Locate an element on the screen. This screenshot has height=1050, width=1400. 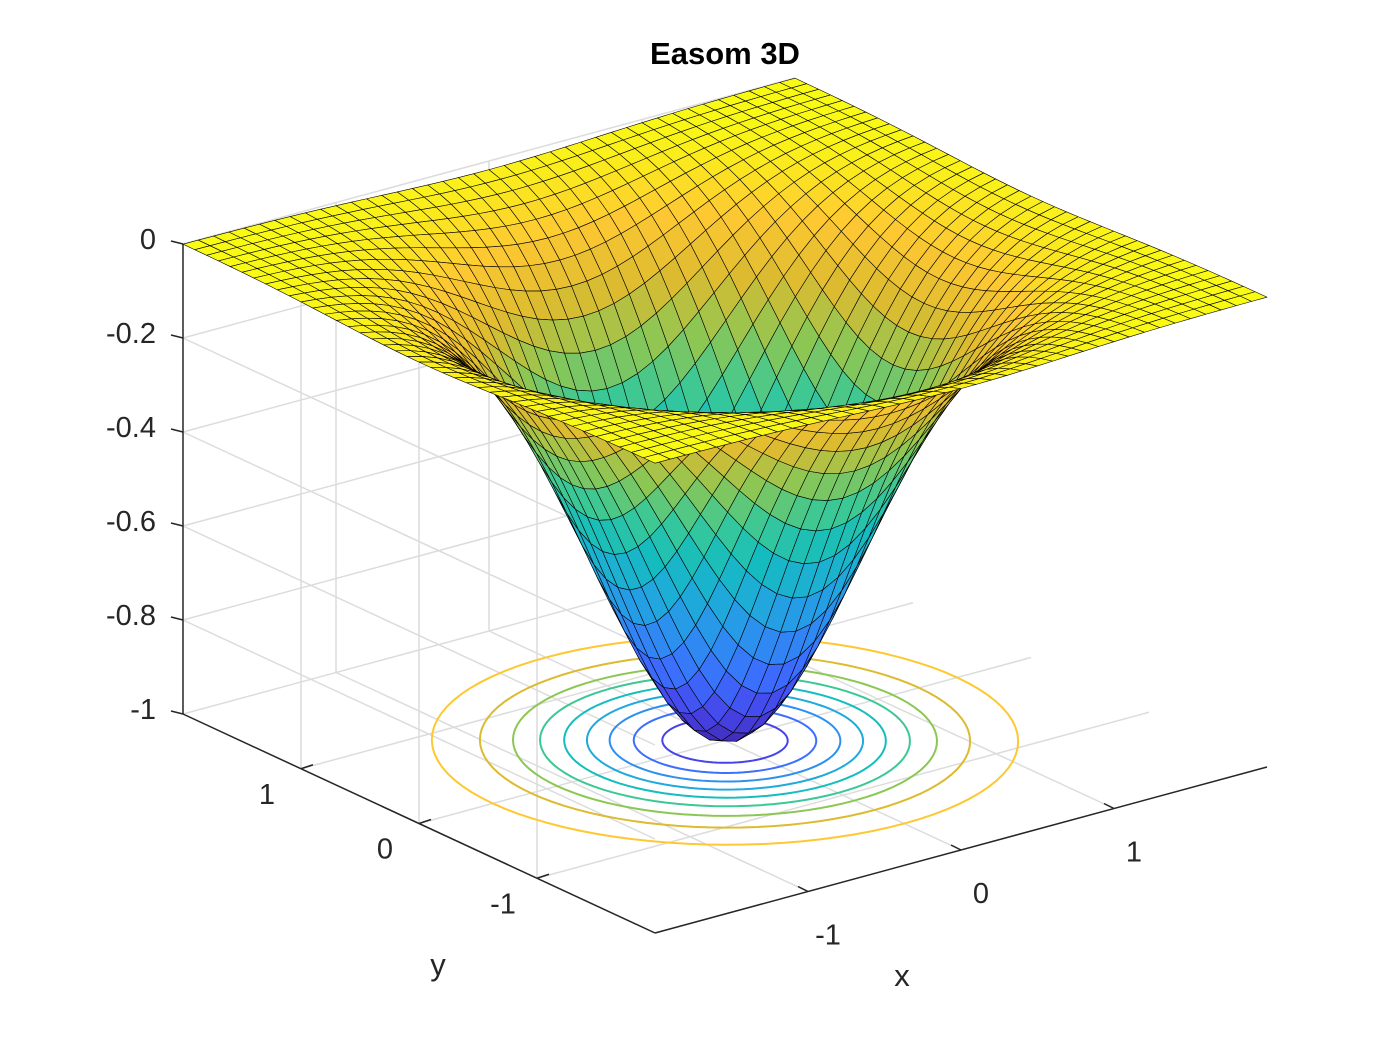
y-axis-label: y is located at coordinates (438, 964).